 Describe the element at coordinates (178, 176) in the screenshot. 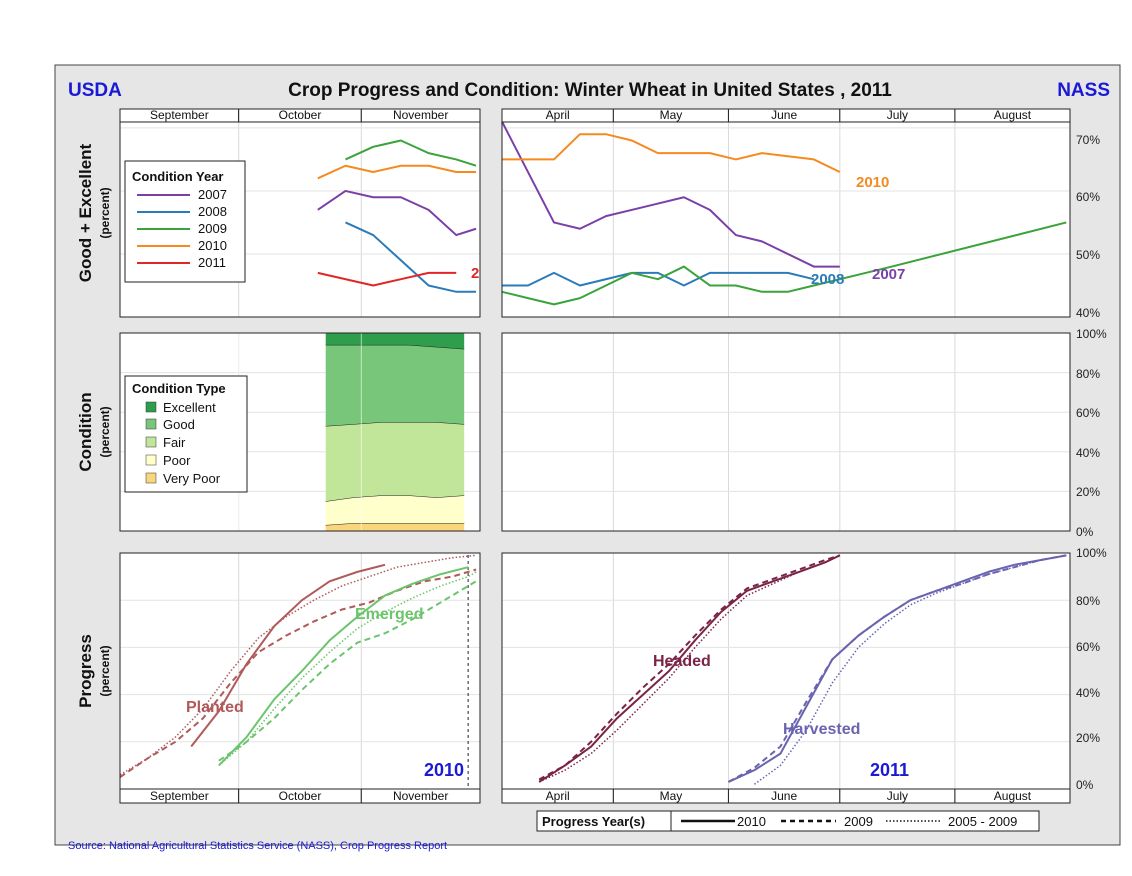

I see `legend-title: Condition Year` at that location.